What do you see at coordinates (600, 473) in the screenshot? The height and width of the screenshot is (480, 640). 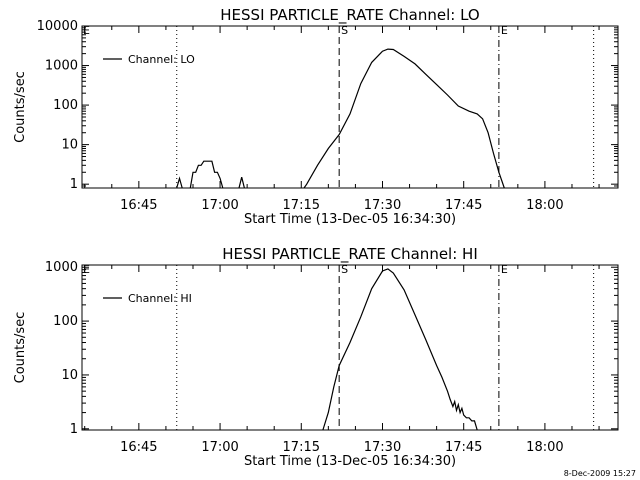 I see `footer-timestamp: 8-Dec-2009 15:27` at bounding box center [600, 473].